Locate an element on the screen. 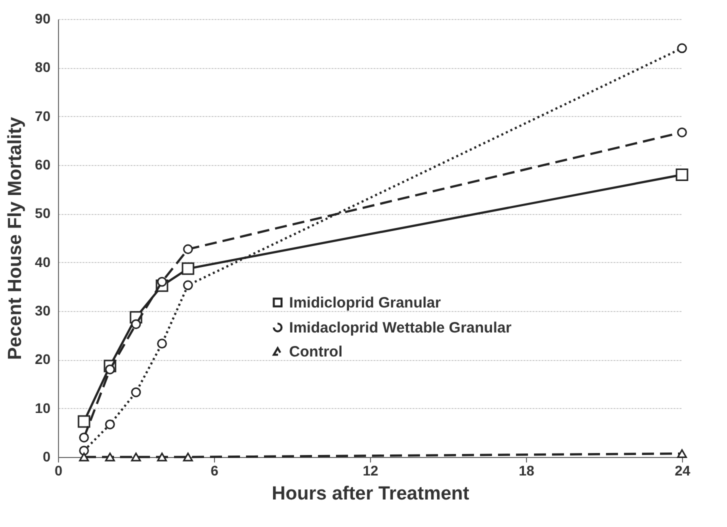 Image resolution: width=727 pixels, height=527 pixels. x-tick-label: 24 is located at coordinates (682, 470).